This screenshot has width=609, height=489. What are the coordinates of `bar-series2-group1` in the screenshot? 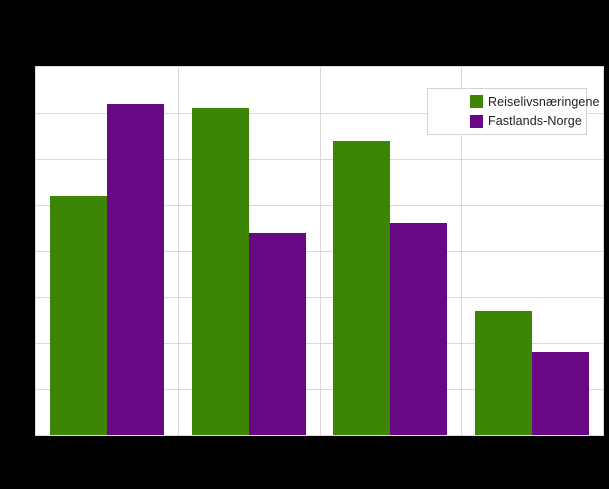 It's located at (135, 269).